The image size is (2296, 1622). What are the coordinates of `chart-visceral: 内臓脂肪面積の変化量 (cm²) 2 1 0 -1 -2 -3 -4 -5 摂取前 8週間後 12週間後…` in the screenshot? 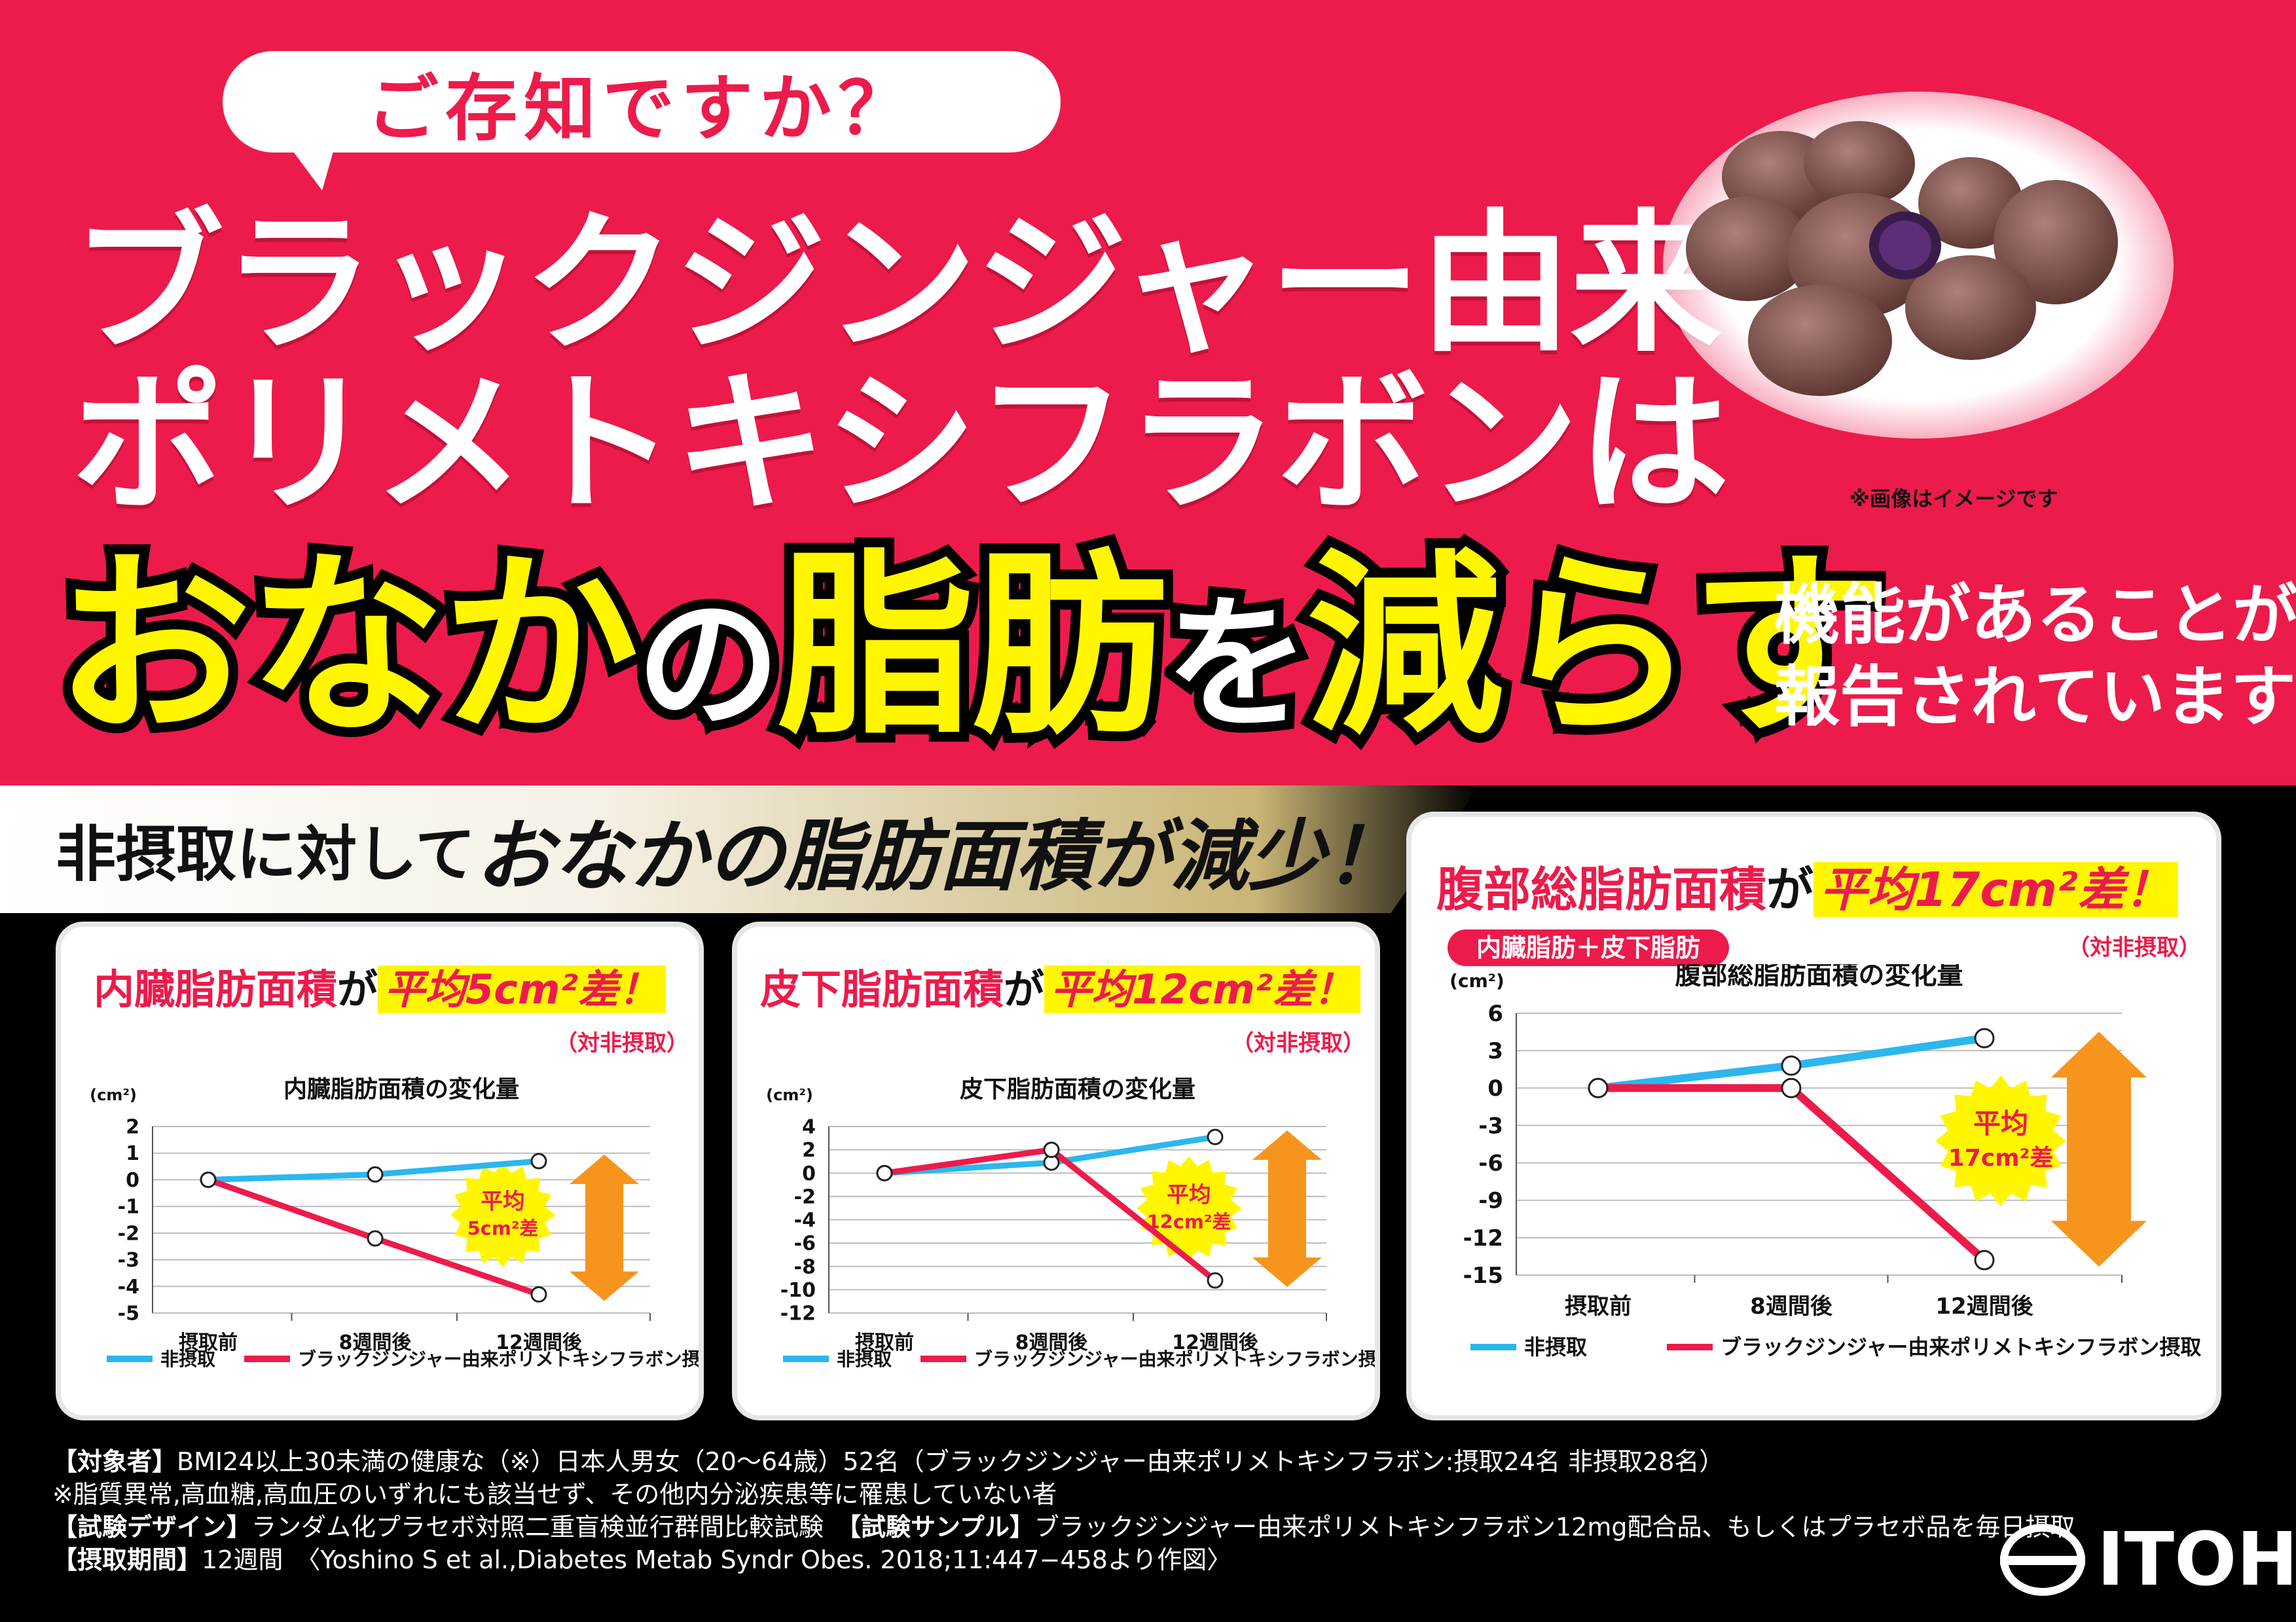 It's located at (394, 1222).